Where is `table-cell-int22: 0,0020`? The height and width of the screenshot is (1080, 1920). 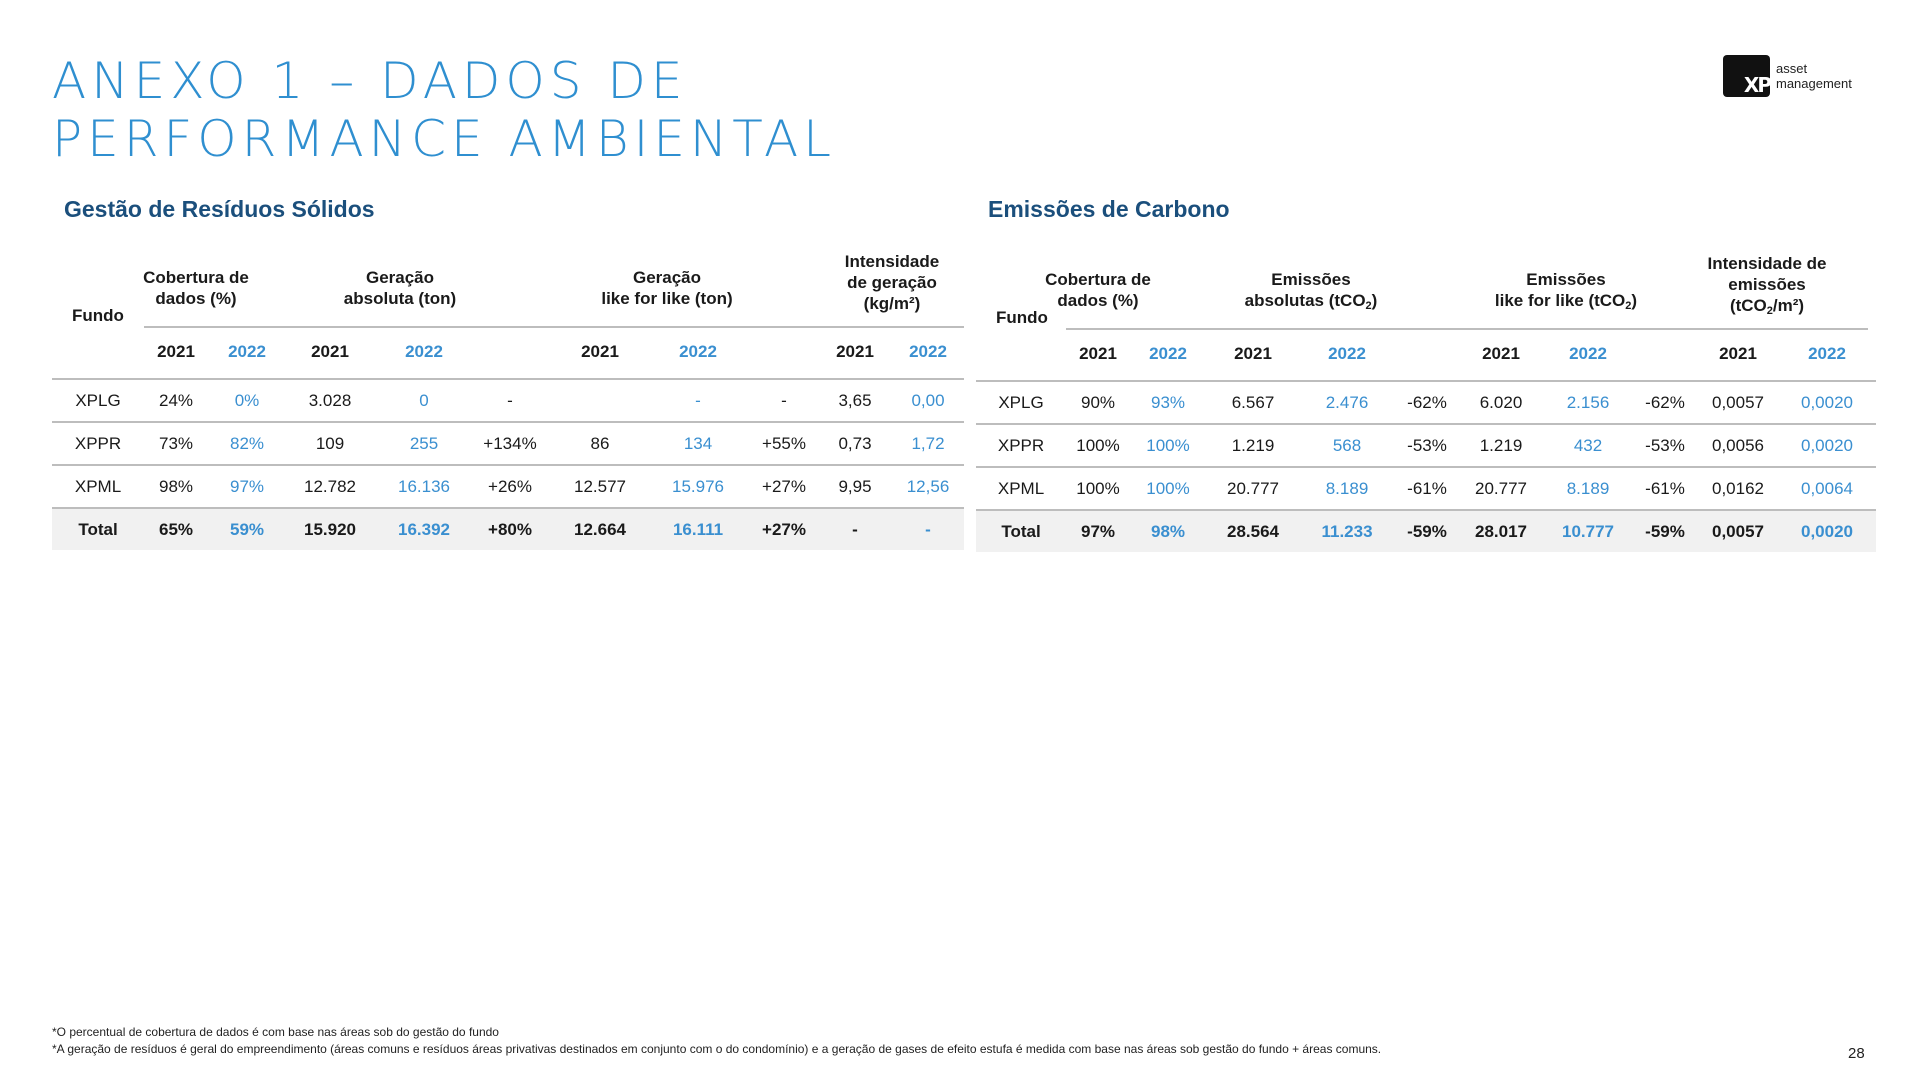
table-cell-int22: 0,0020 is located at coordinates (1827, 402).